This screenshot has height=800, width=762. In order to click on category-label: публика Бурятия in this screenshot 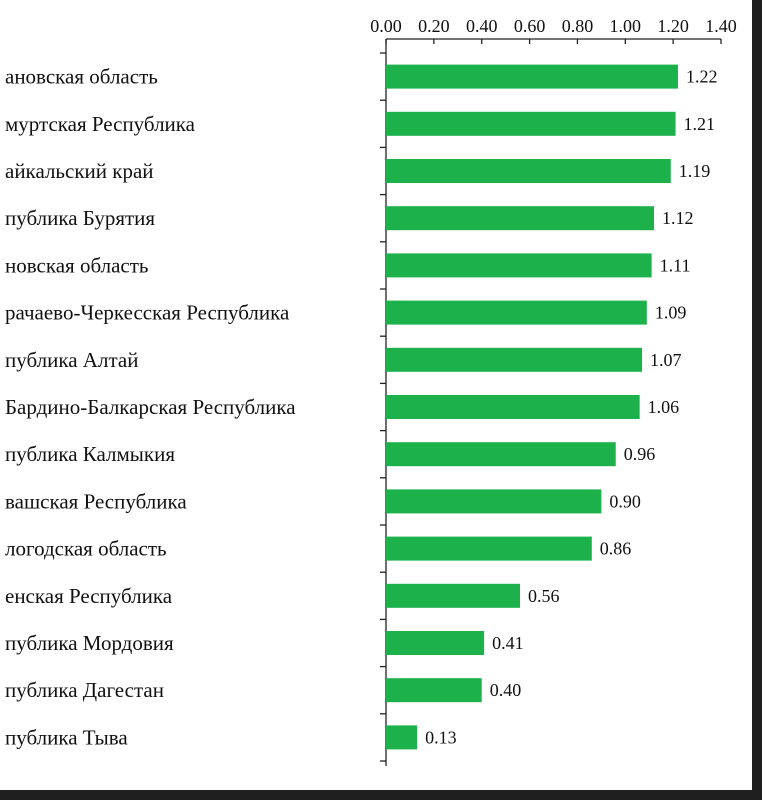, I will do `click(80, 218)`.